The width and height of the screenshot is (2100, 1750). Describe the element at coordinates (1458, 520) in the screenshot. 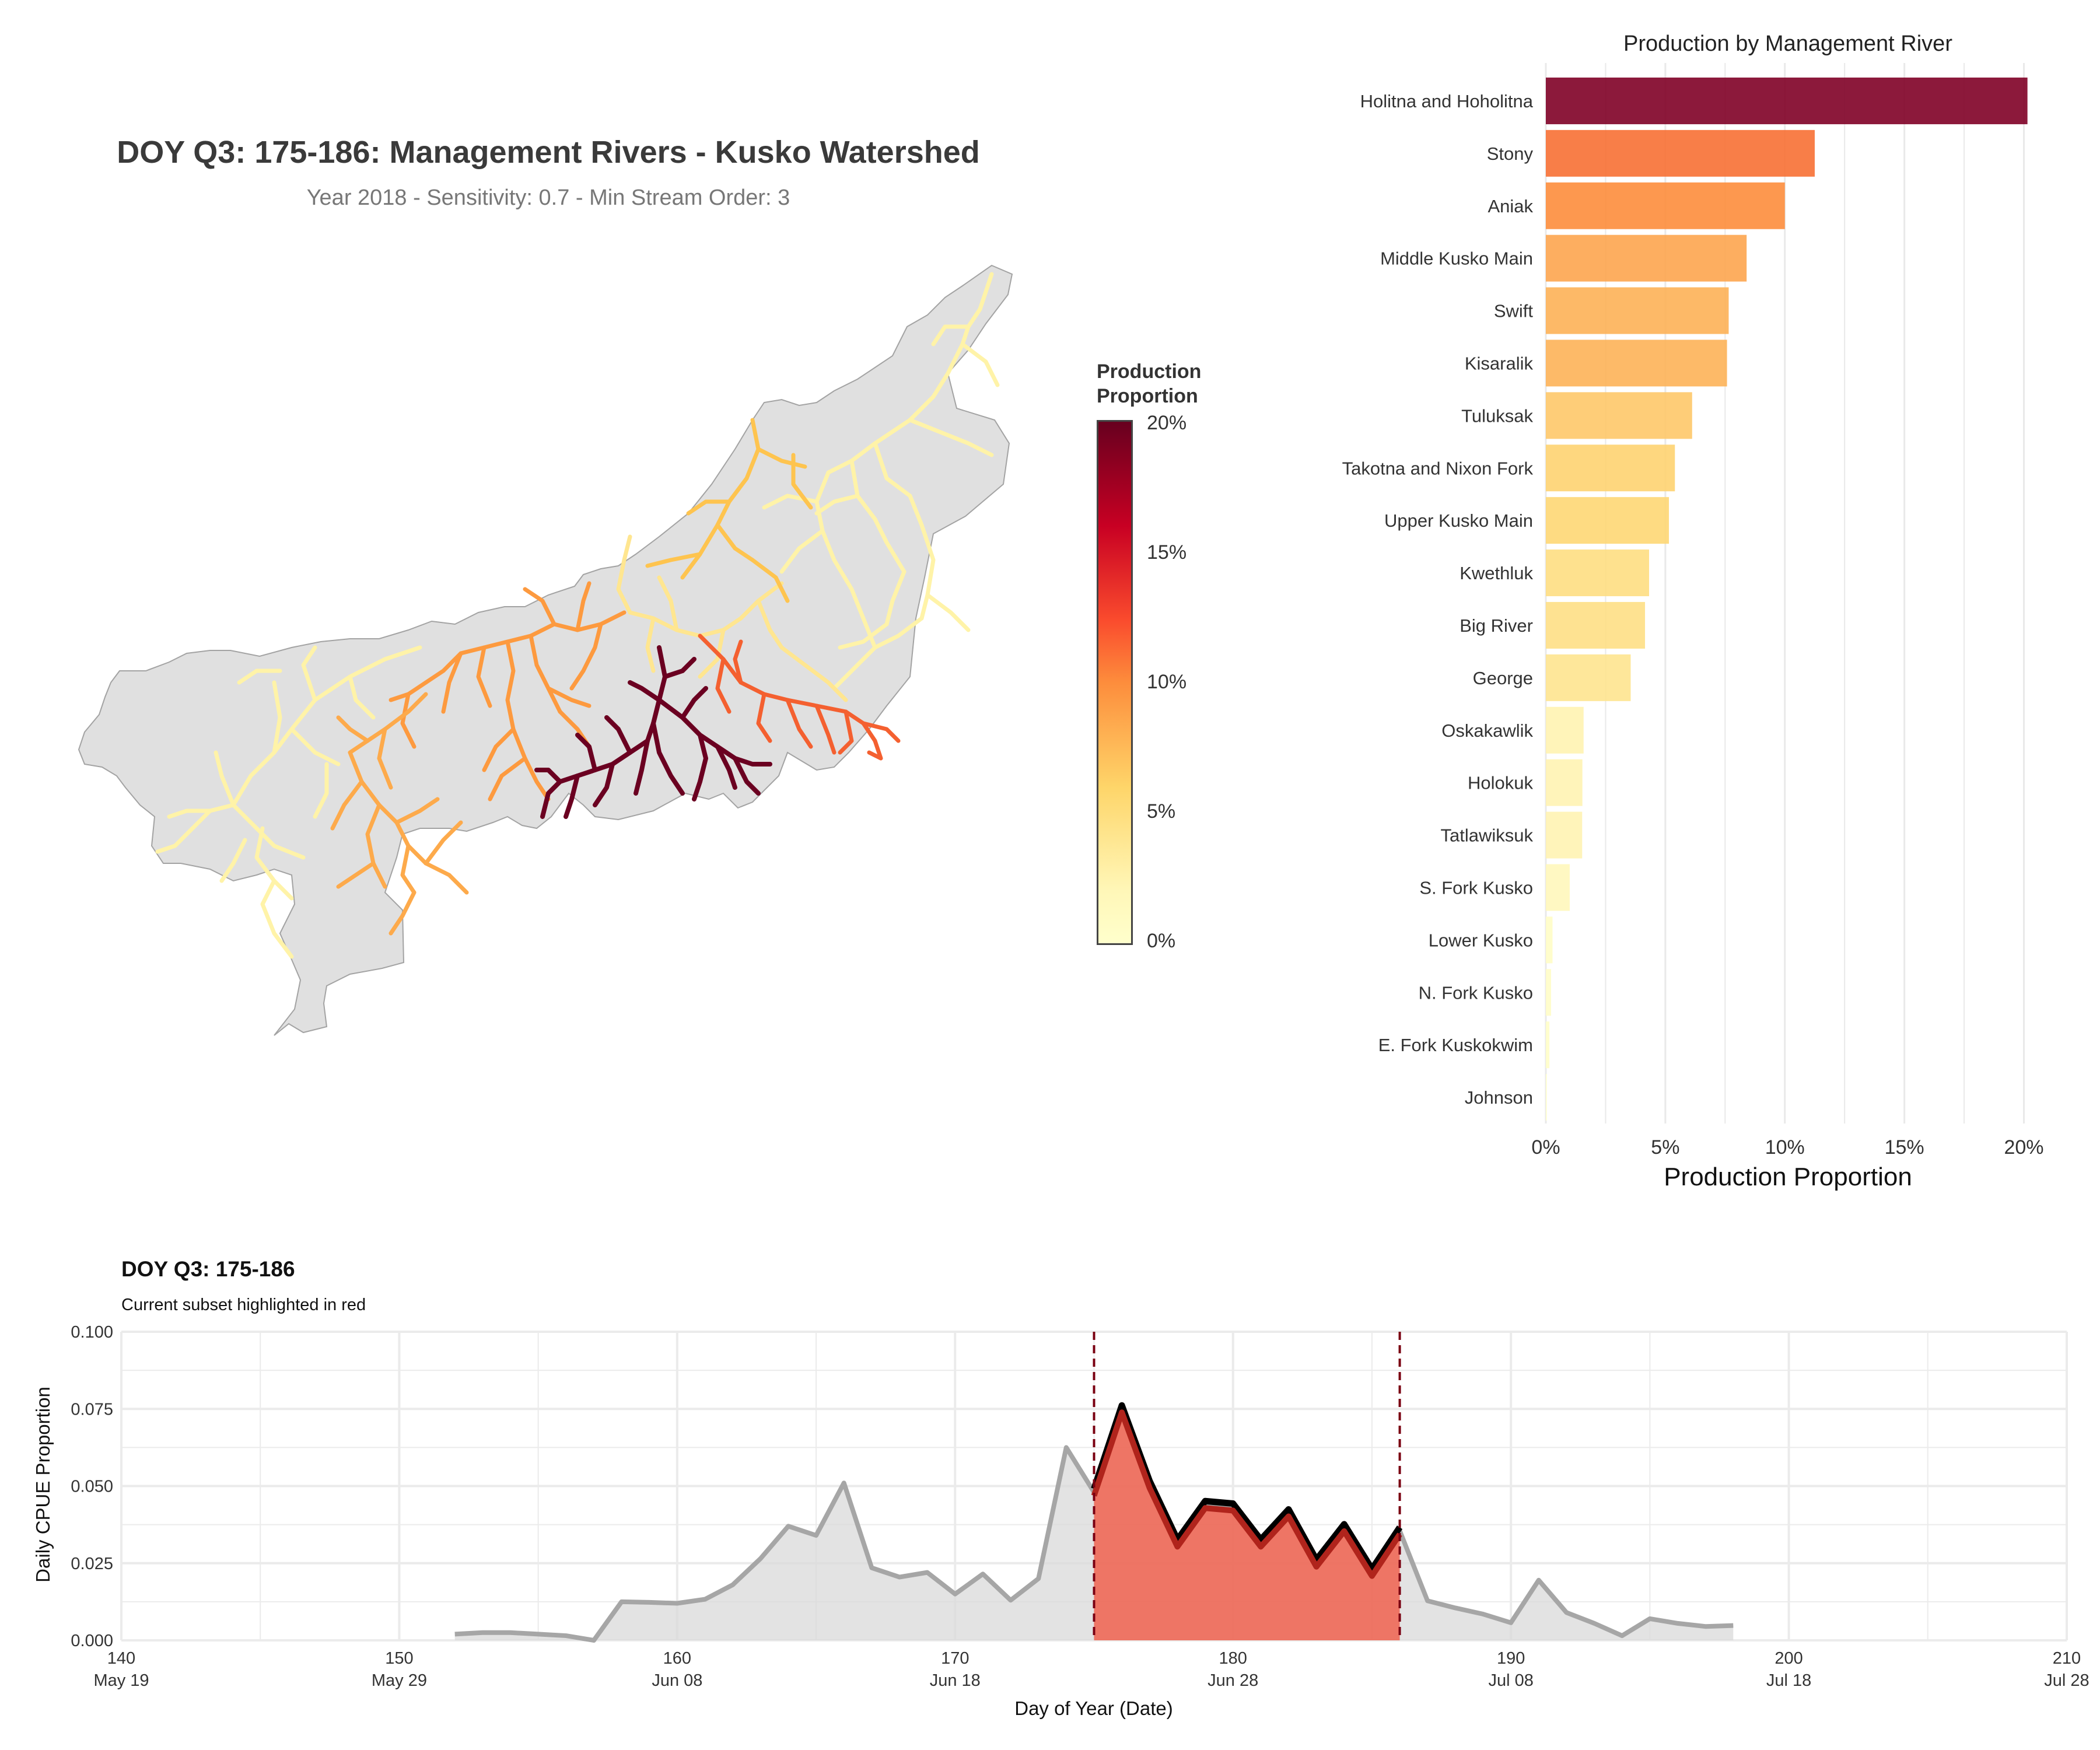

I see `bar-category-label: Upper Kusko Main` at that location.